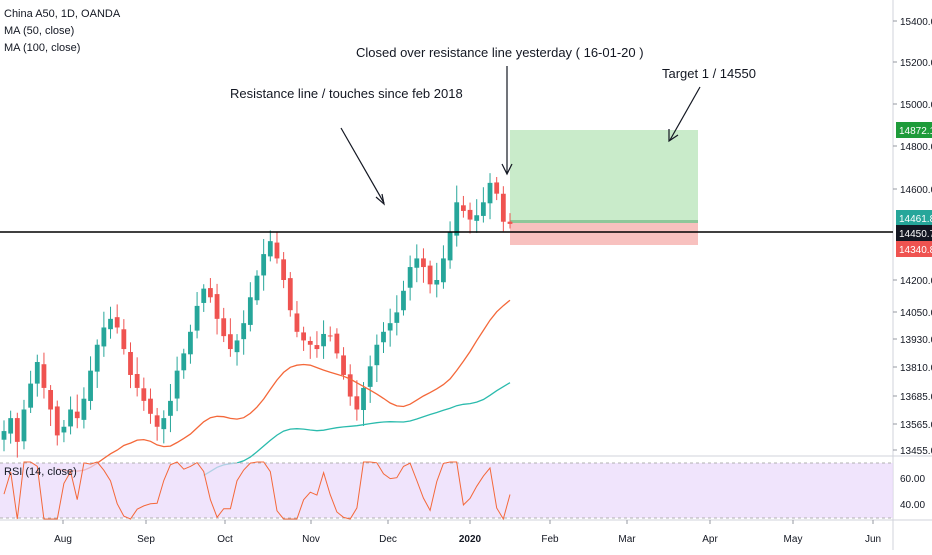  Describe the element at coordinates (916, 368) in the screenshot. I see `price-tick-label: 13810.0` at that location.